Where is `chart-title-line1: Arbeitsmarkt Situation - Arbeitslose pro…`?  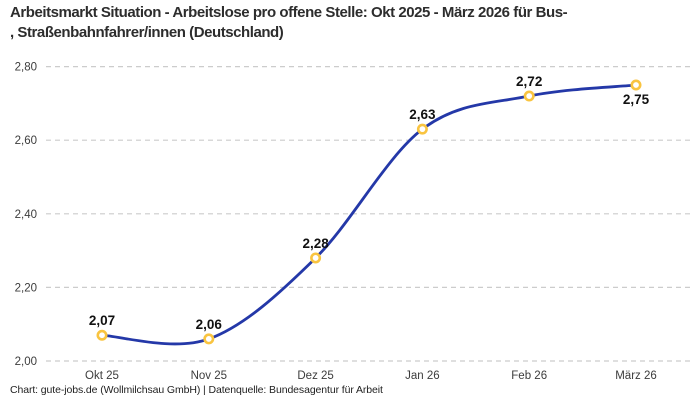
chart-title-line1: Arbeitsmarkt Situation - Arbeitslose pro… is located at coordinates (289, 12).